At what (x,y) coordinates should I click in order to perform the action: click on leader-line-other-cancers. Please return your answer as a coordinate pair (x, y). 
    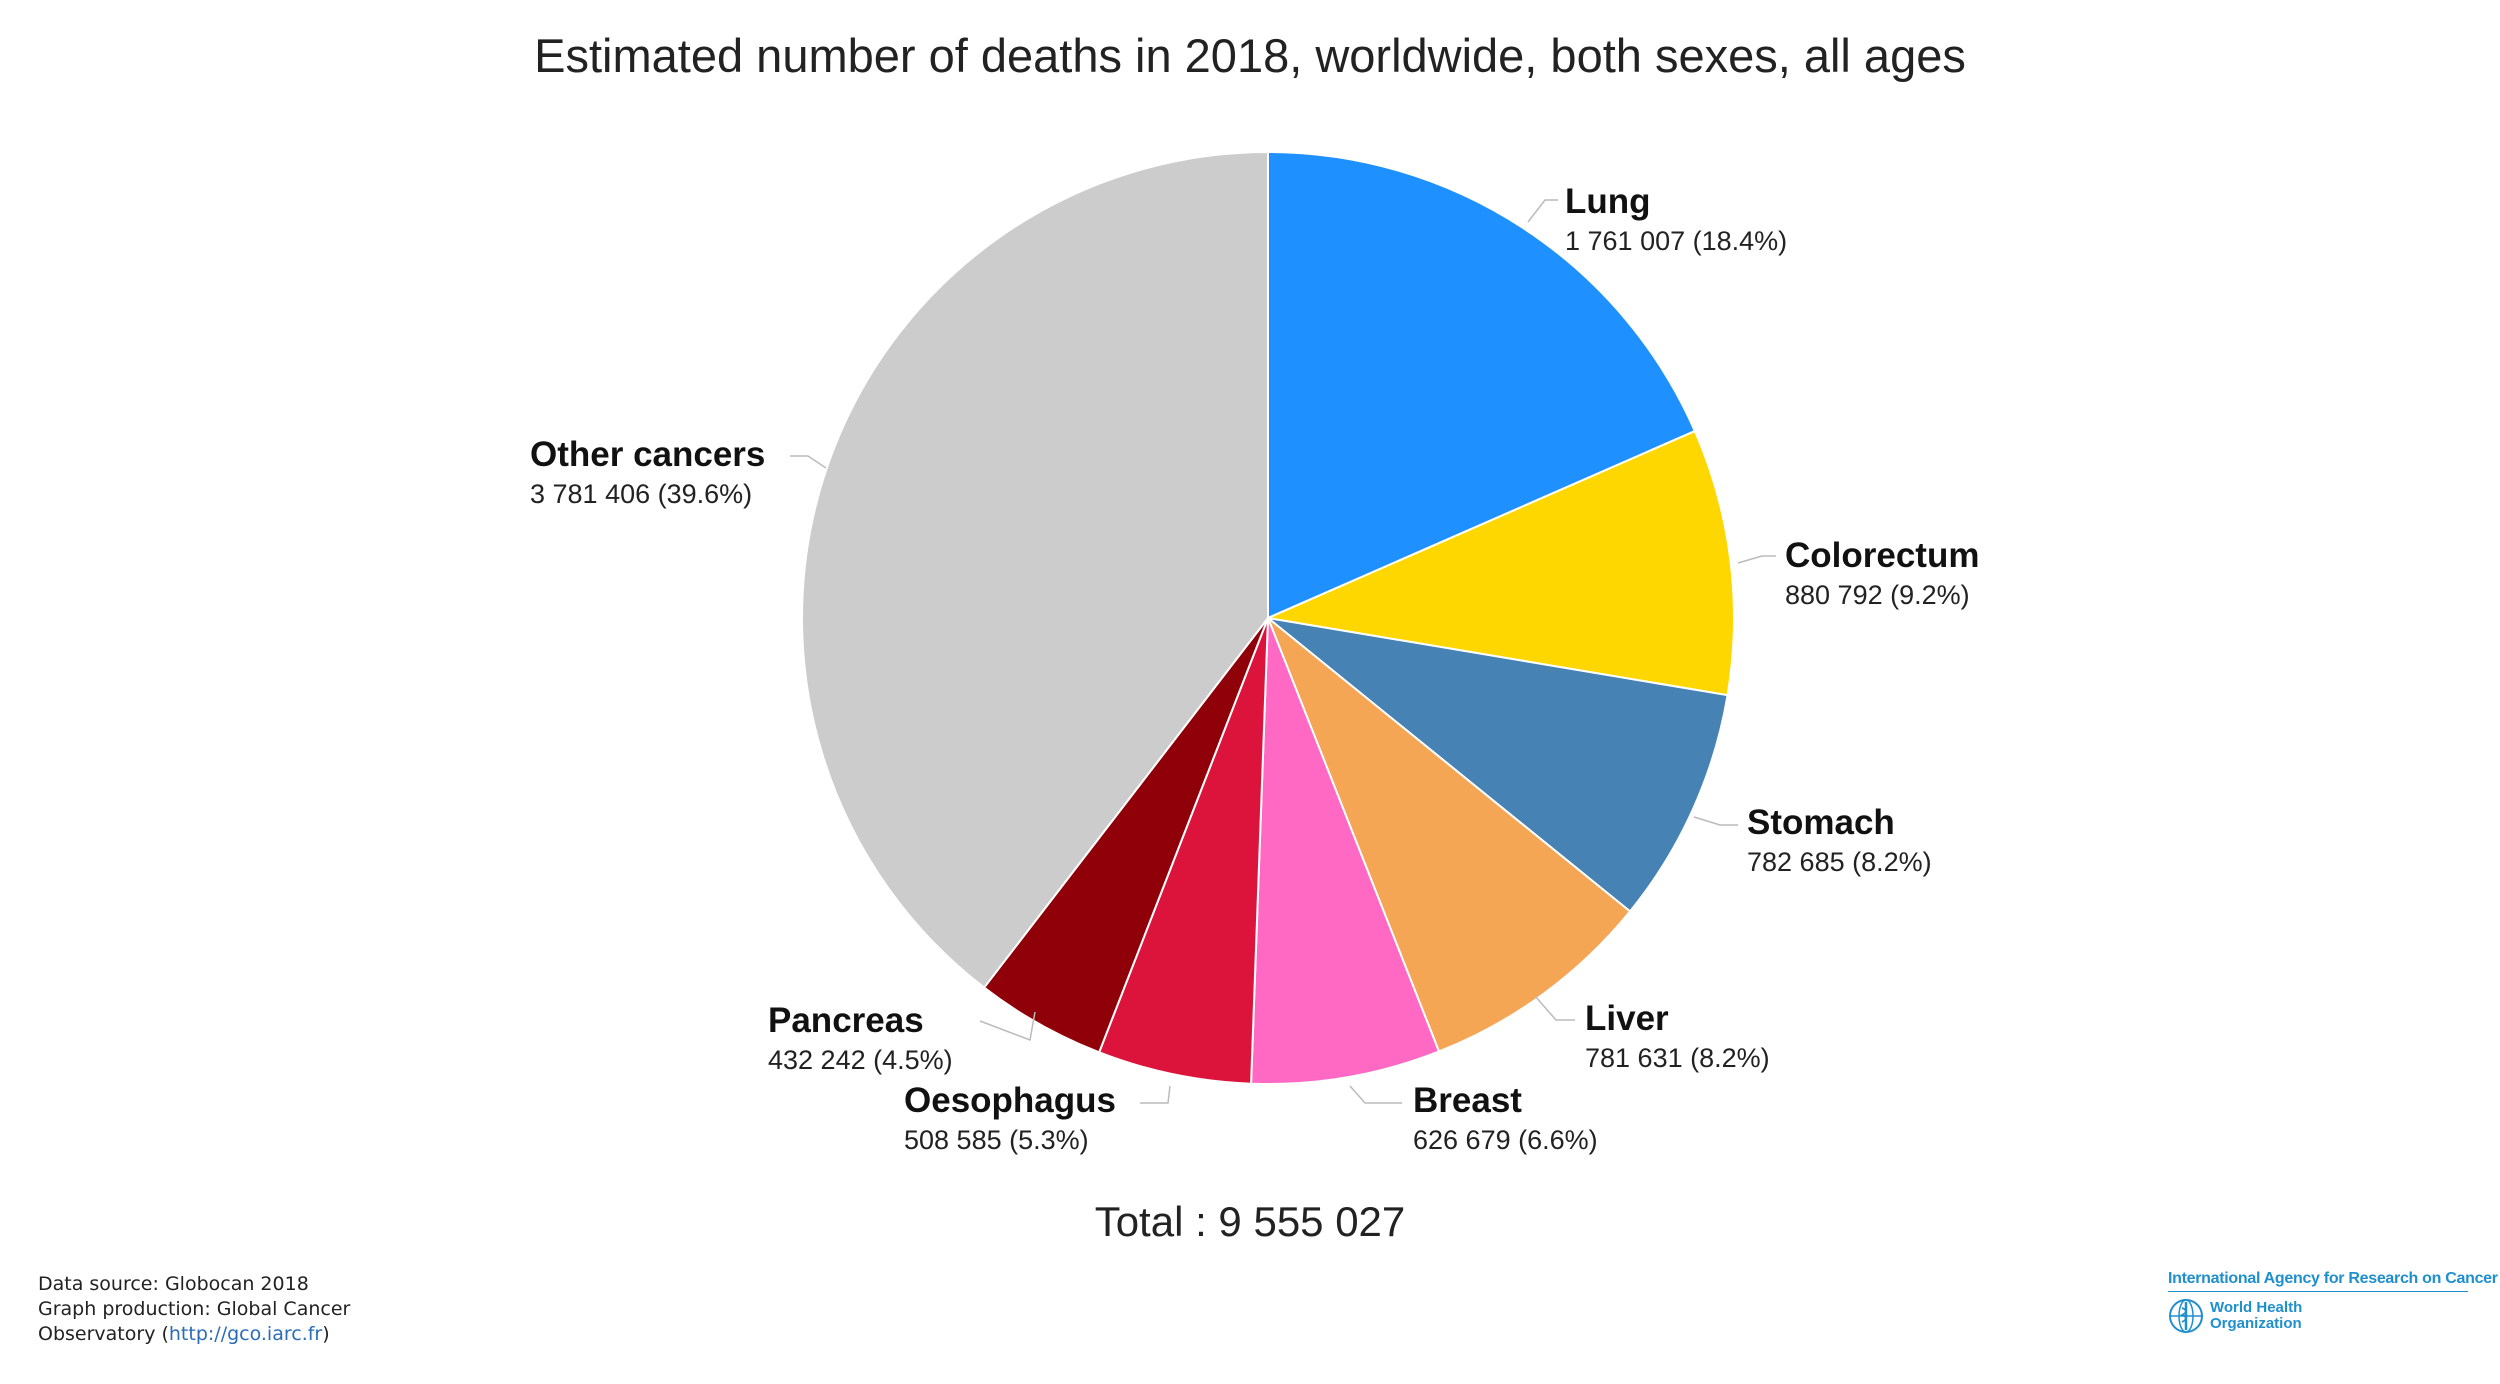
    Looking at the image, I should click on (808, 462).